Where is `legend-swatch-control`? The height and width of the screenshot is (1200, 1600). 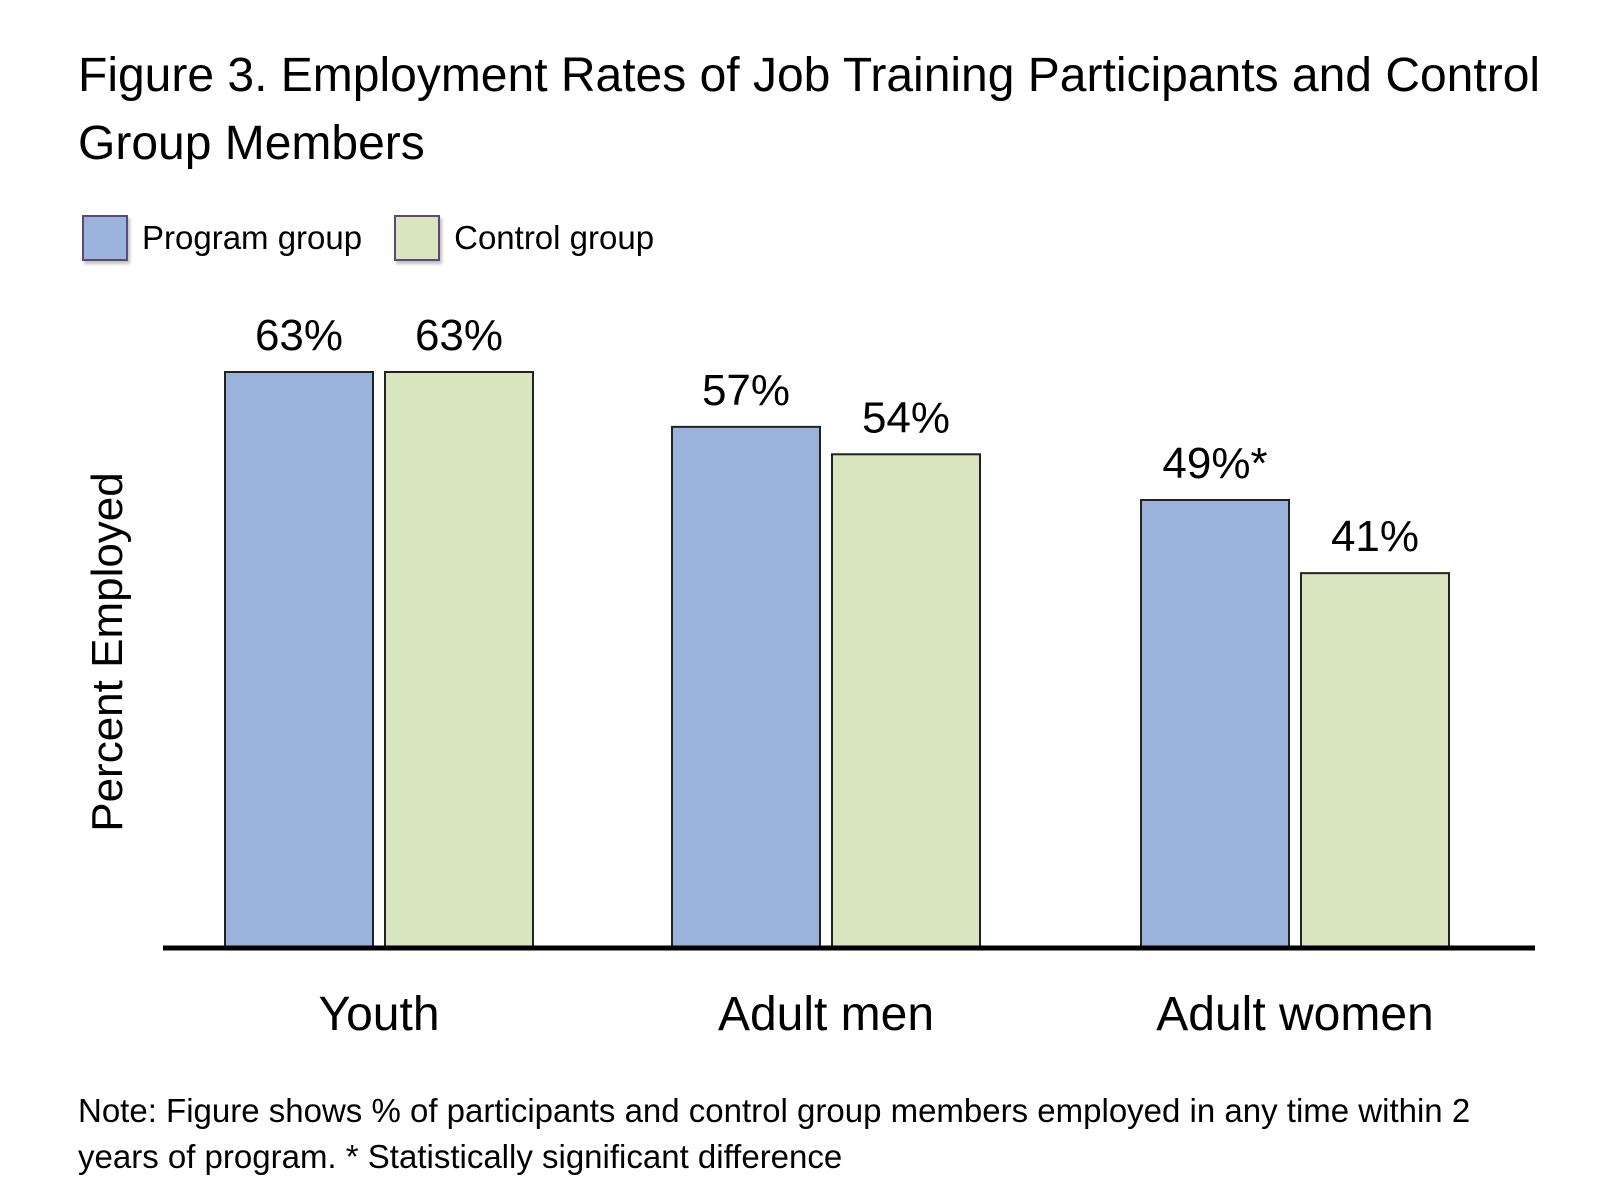
legend-swatch-control is located at coordinates (417, 238).